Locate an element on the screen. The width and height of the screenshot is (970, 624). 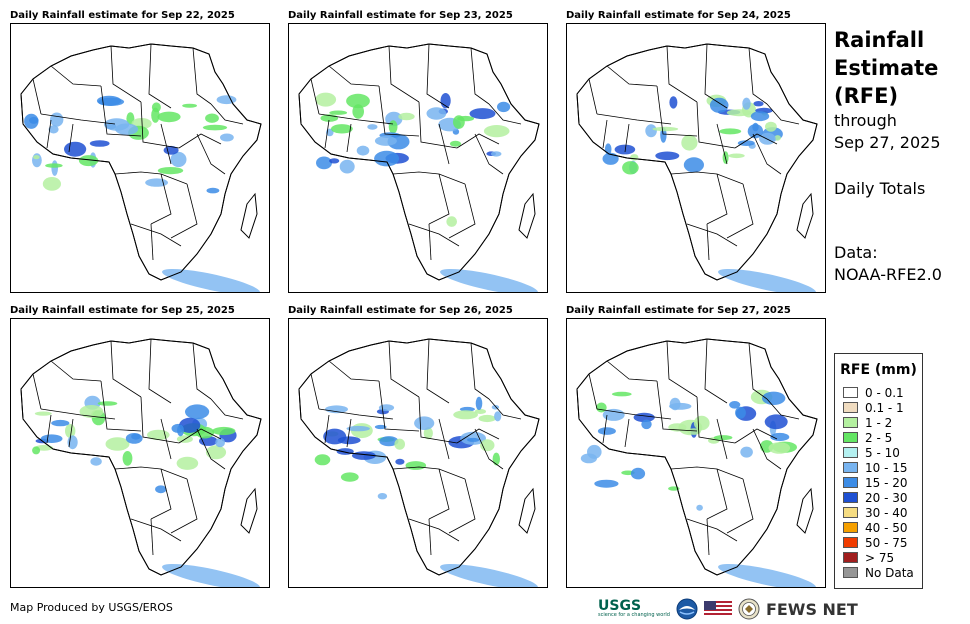
legend-label: No Data is located at coordinates (889, 572).